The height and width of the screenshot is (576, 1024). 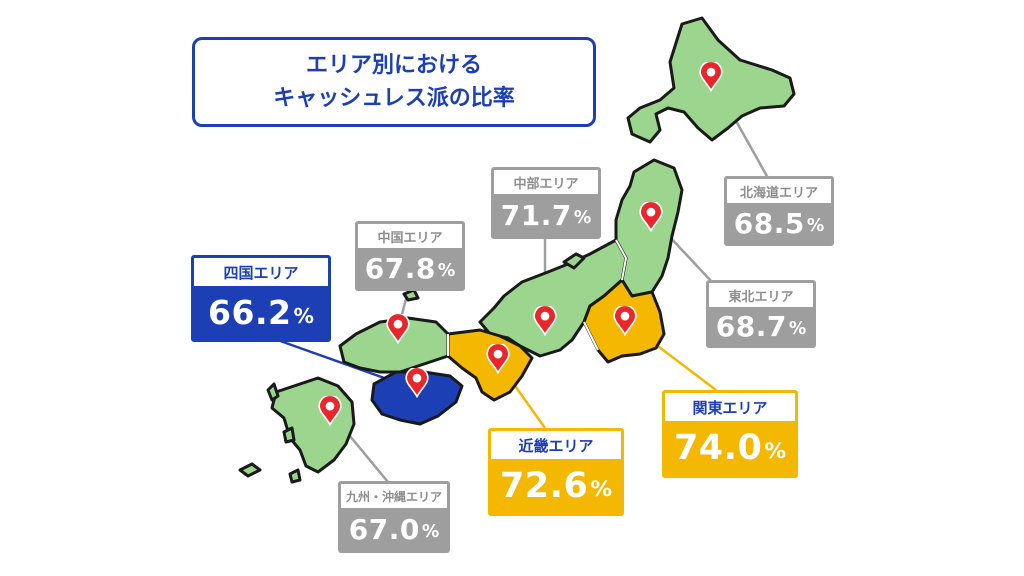 I want to click on kinki-box: 近畿エリア 72.6%, so click(x=556, y=472).